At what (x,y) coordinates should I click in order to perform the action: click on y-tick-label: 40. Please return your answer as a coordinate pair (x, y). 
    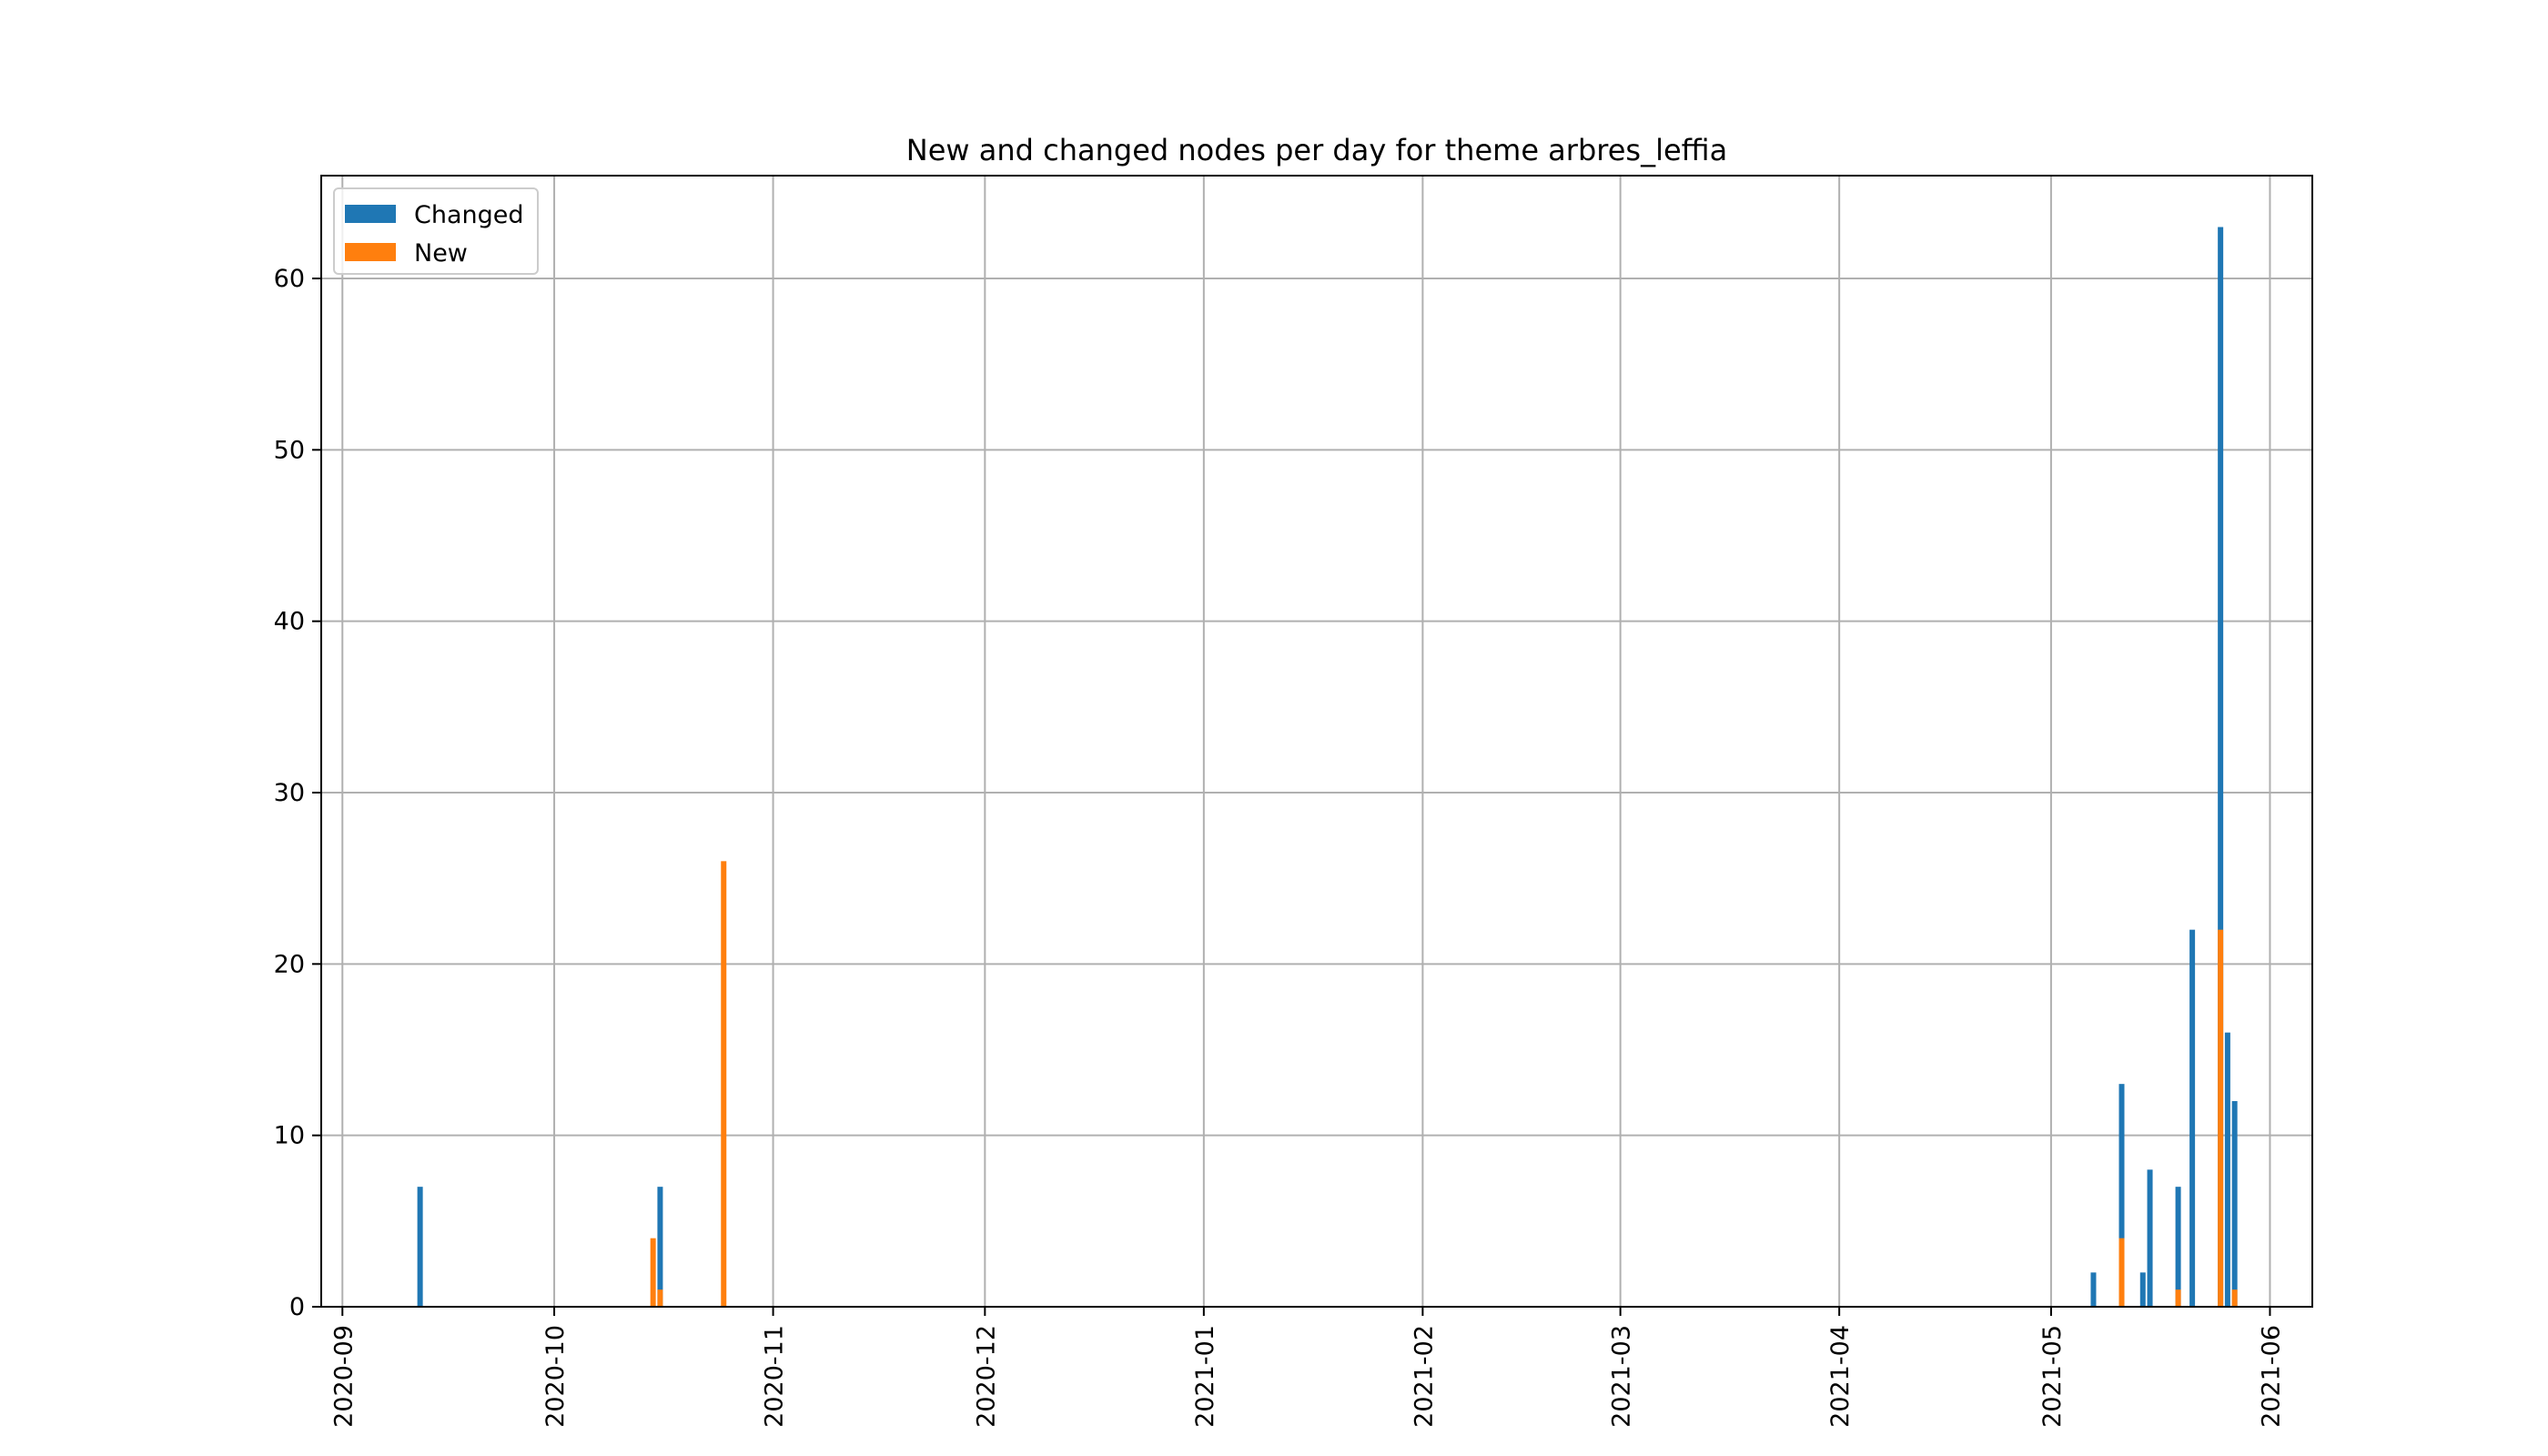
    Looking at the image, I should click on (289, 622).